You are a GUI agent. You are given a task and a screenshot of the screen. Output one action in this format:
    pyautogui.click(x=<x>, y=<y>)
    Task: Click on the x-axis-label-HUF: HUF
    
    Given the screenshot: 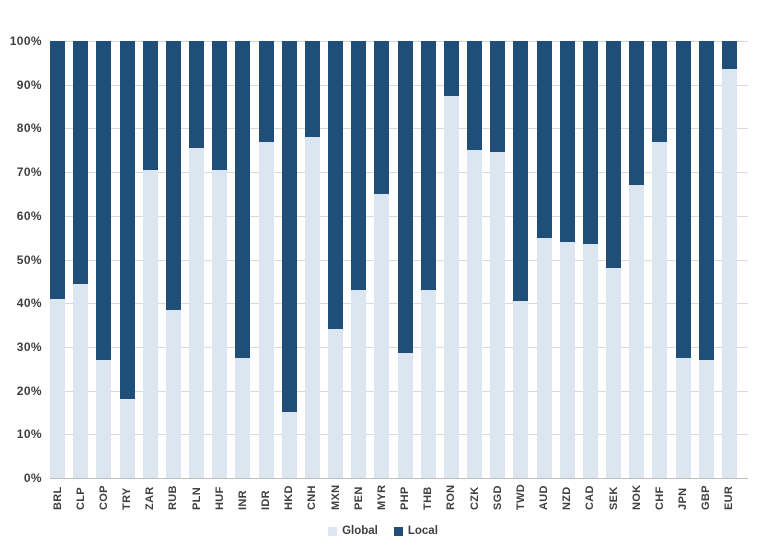 What is the action you would take?
    pyautogui.click(x=219, y=497)
    